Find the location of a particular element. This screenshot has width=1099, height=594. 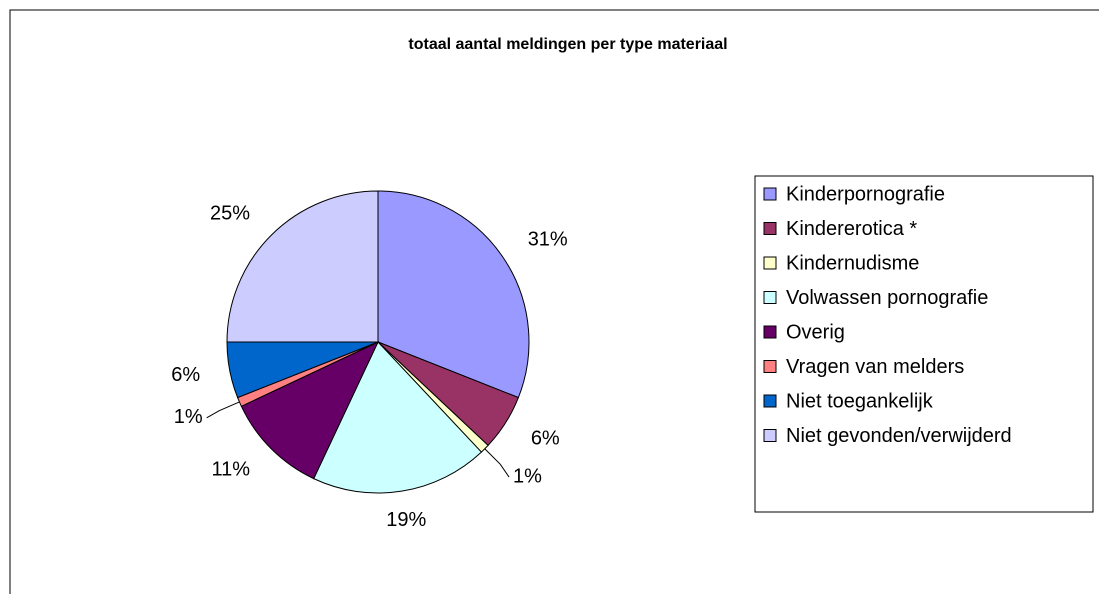

legend-label: Kinderpornografie is located at coordinates (865, 194).